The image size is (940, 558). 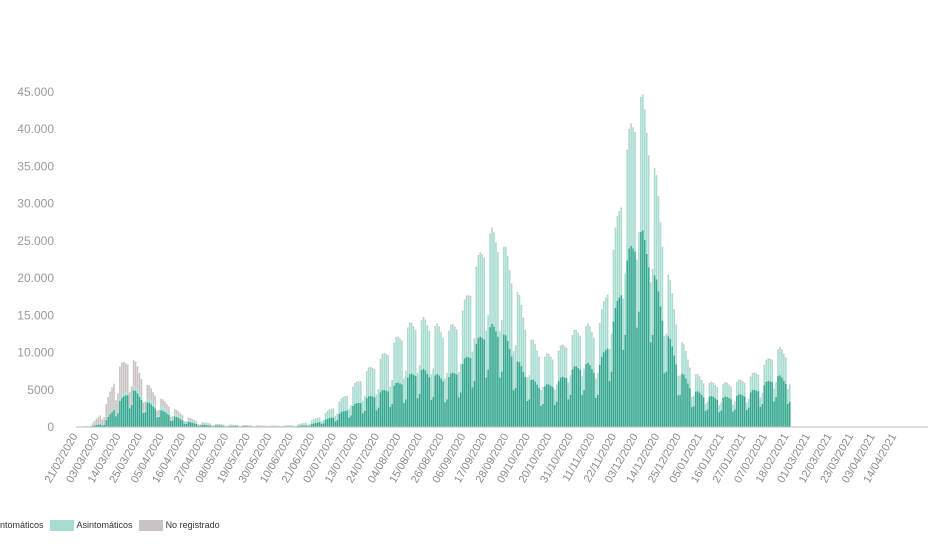 What do you see at coordinates (50, 427) in the screenshot?
I see `y-tick-label: 0` at bounding box center [50, 427].